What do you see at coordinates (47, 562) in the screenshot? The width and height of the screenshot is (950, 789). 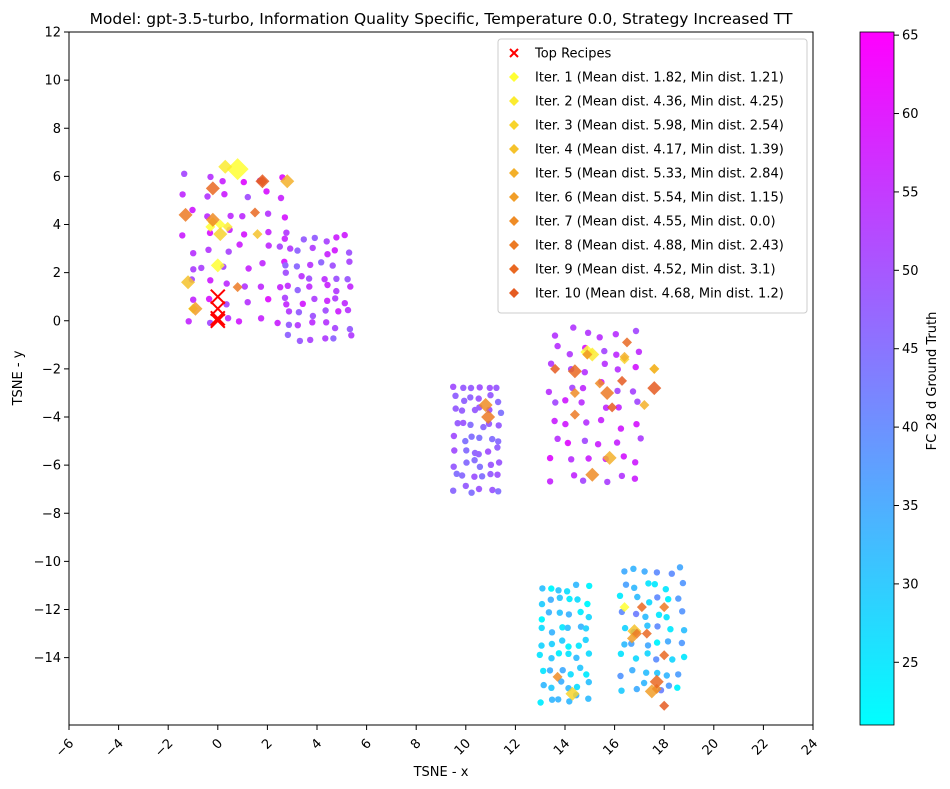 I see `y-tick-label: −10` at bounding box center [47, 562].